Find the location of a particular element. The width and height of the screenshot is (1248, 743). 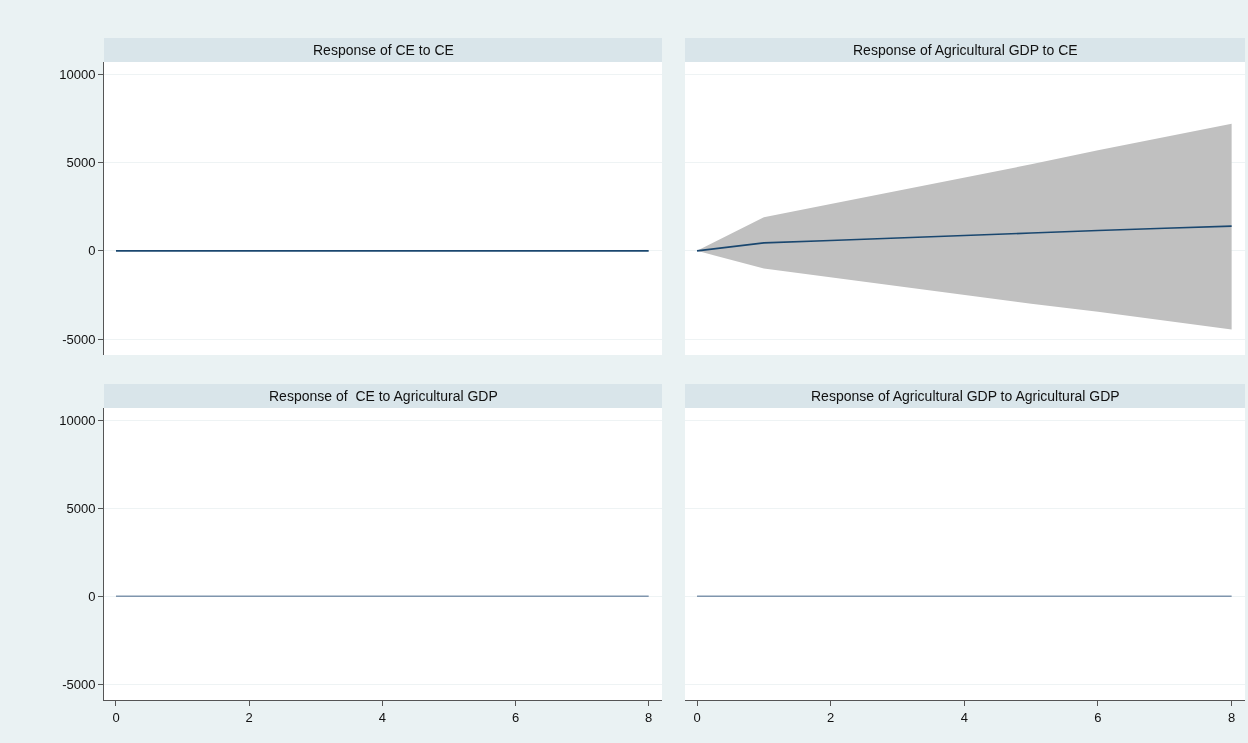

chart-title: Response of CE to Agricultural GDP is located at coordinates (383, 396).